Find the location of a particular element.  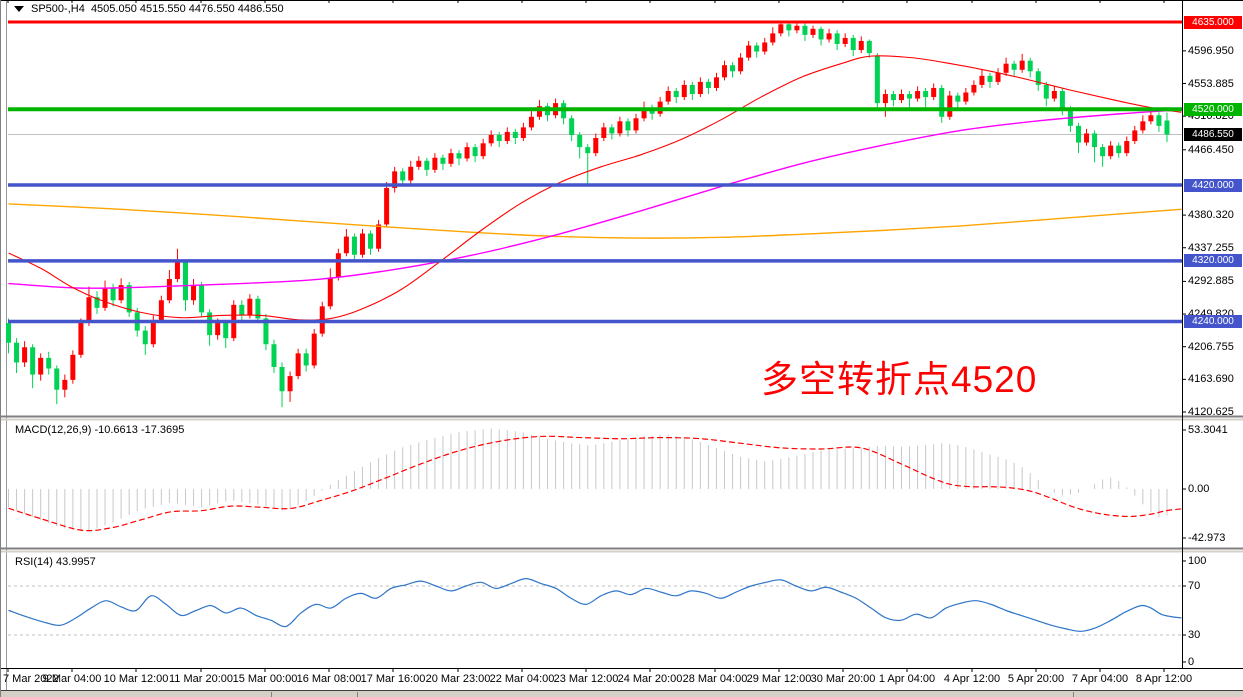

ma-slow-orange is located at coordinates (595, 221).